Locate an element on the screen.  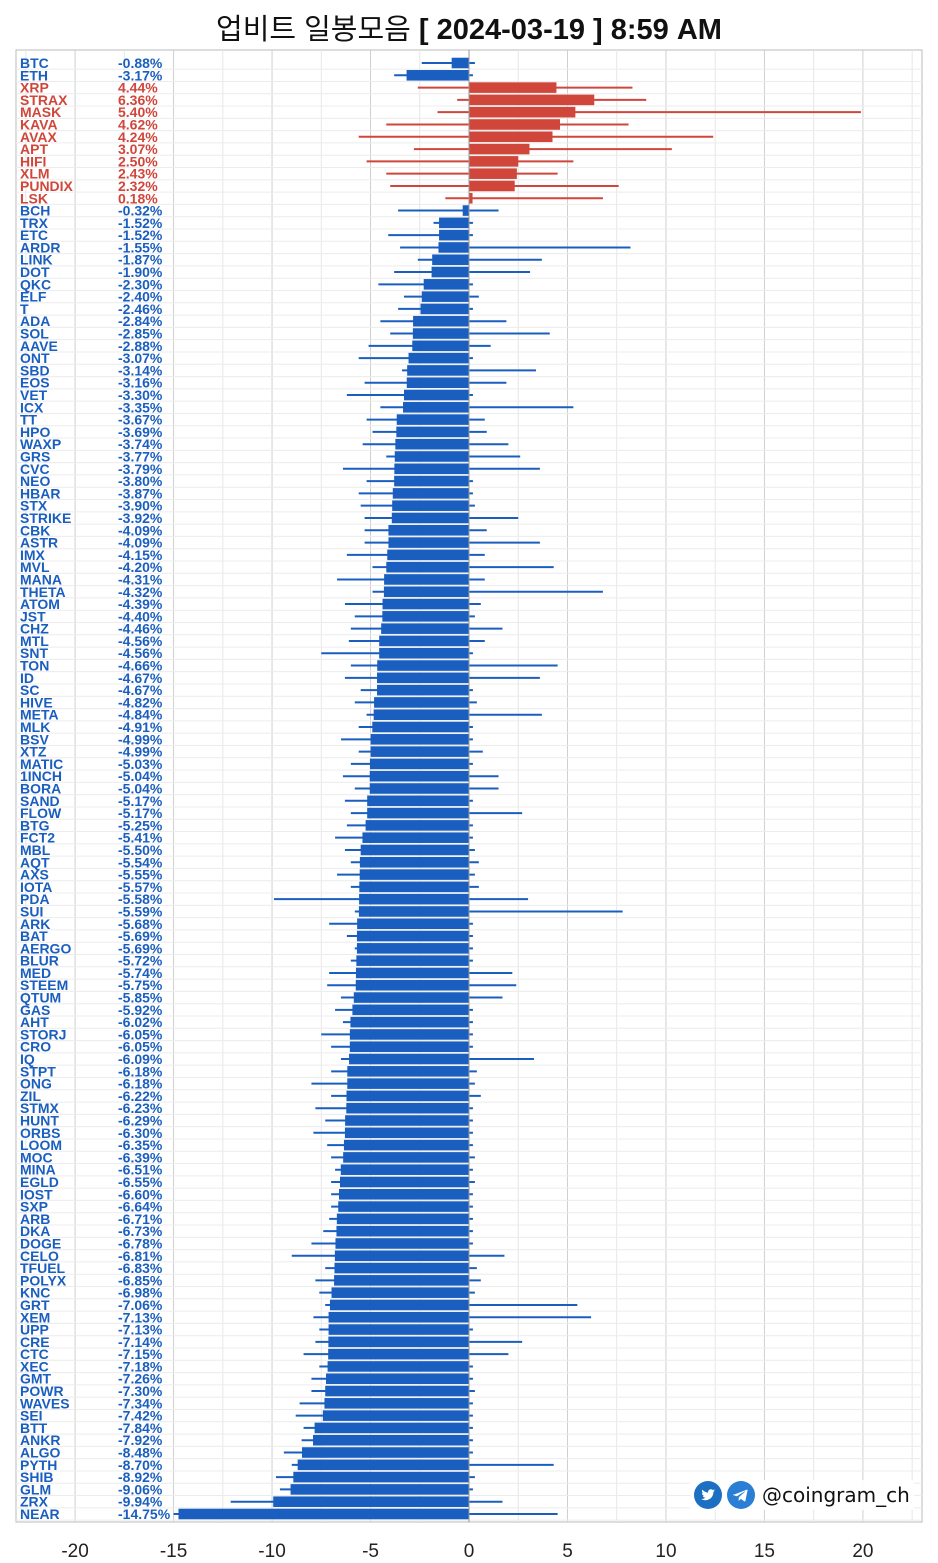
coin-label: GMT is located at coordinates (36, 1379).